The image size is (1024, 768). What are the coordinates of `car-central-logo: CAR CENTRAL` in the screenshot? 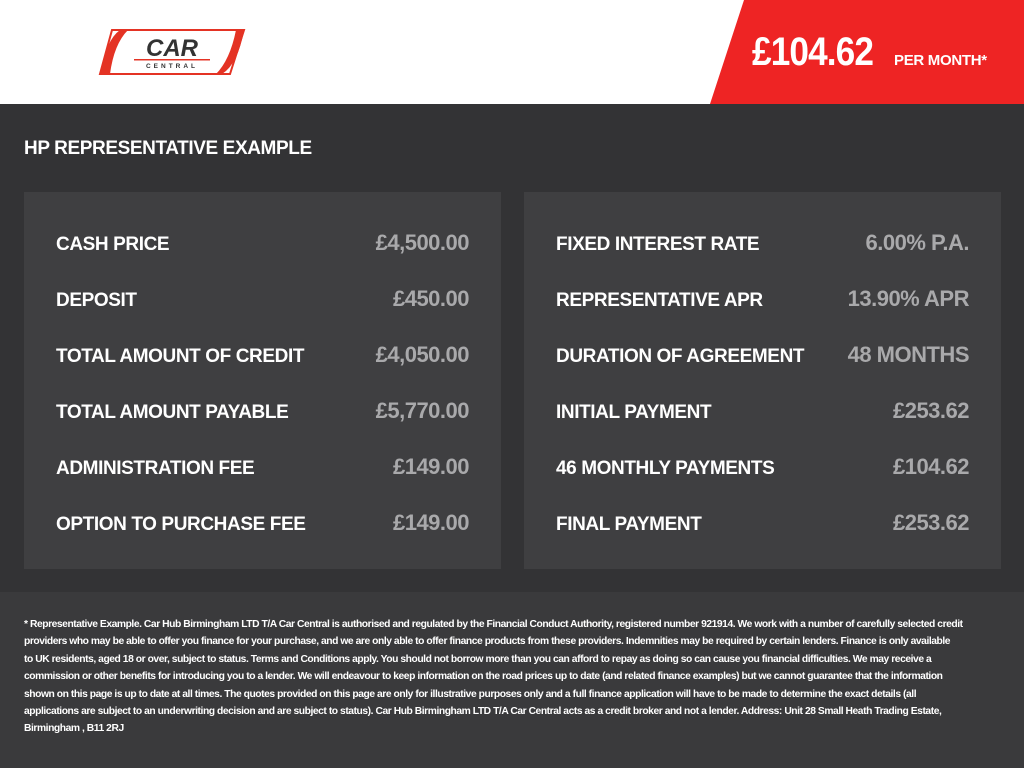 It's located at (172, 52).